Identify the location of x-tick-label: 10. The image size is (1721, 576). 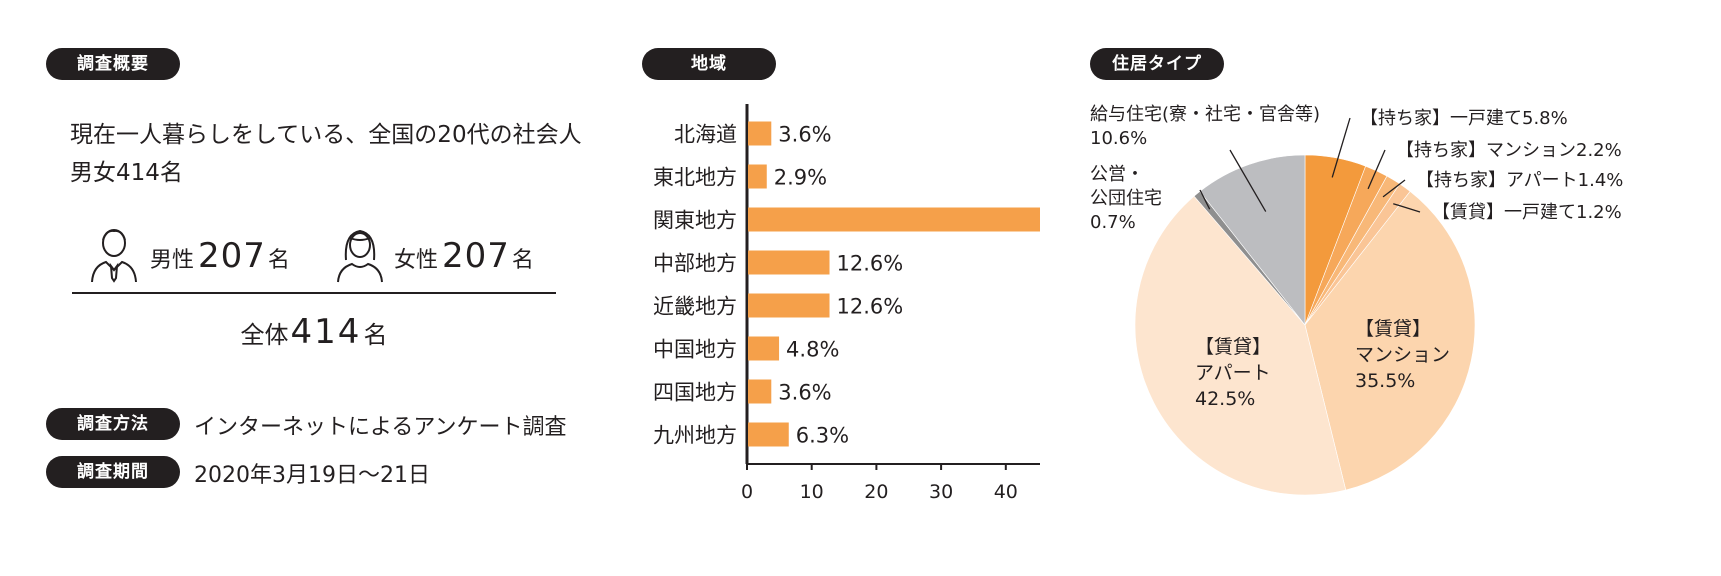
(812, 492).